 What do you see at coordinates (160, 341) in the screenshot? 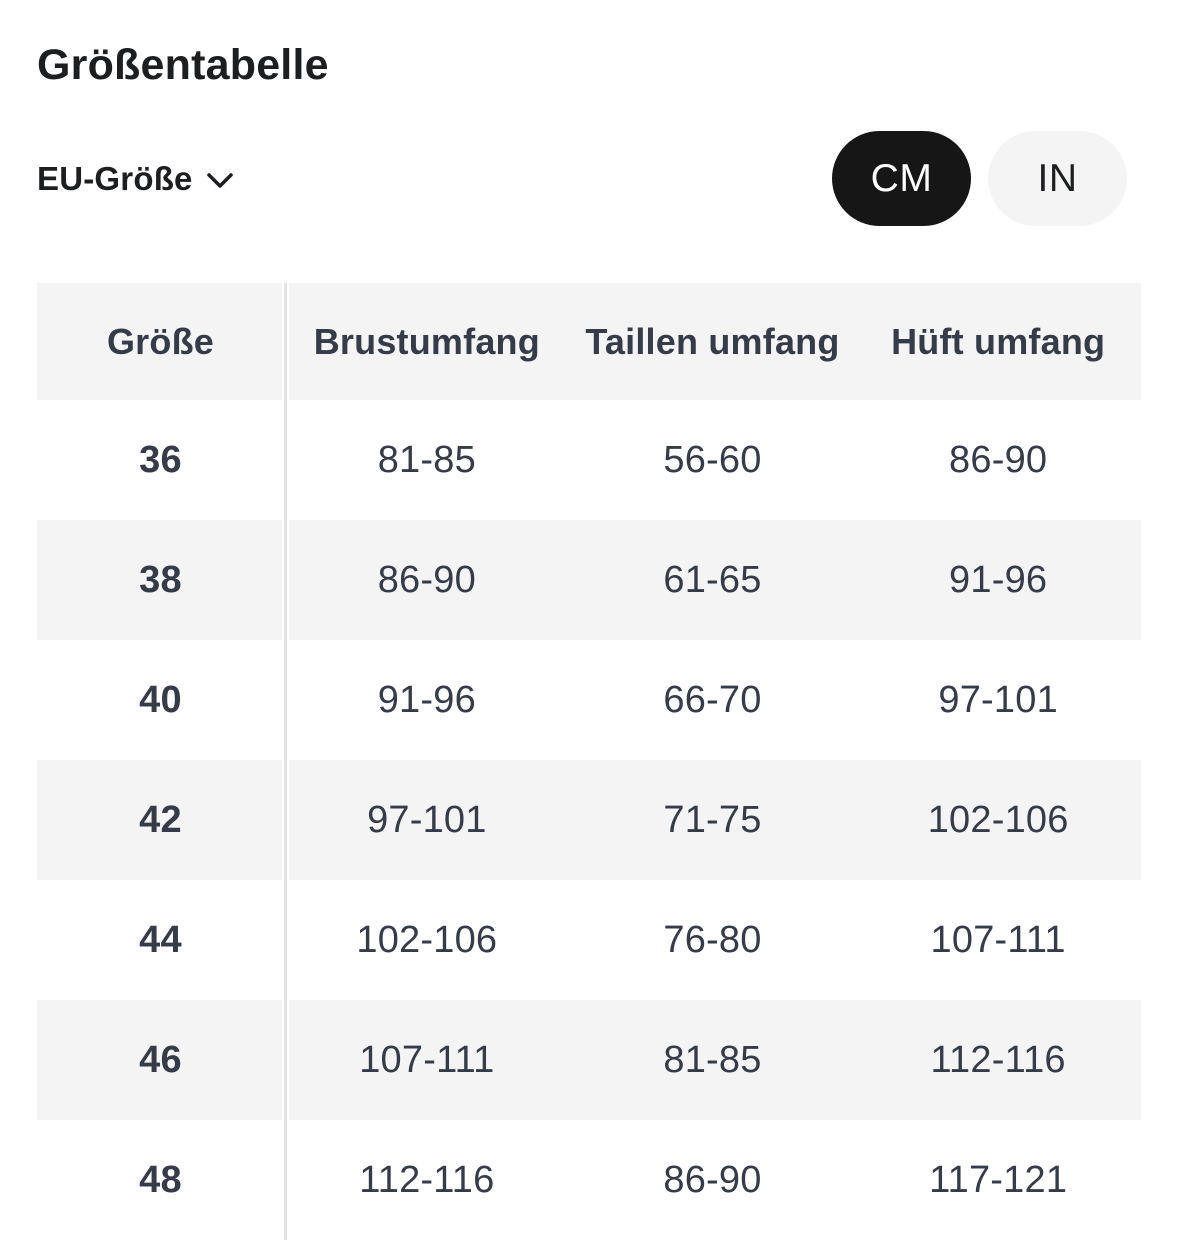
I see `column-header-size: Größe` at bounding box center [160, 341].